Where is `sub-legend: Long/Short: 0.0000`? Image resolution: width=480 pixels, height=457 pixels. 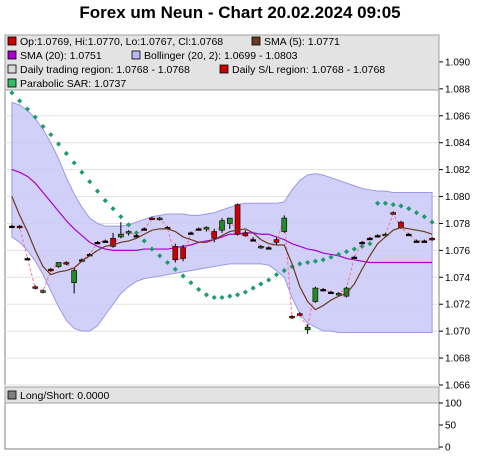 sub-legend: Long/Short: 0.0000 is located at coordinates (58, 396).